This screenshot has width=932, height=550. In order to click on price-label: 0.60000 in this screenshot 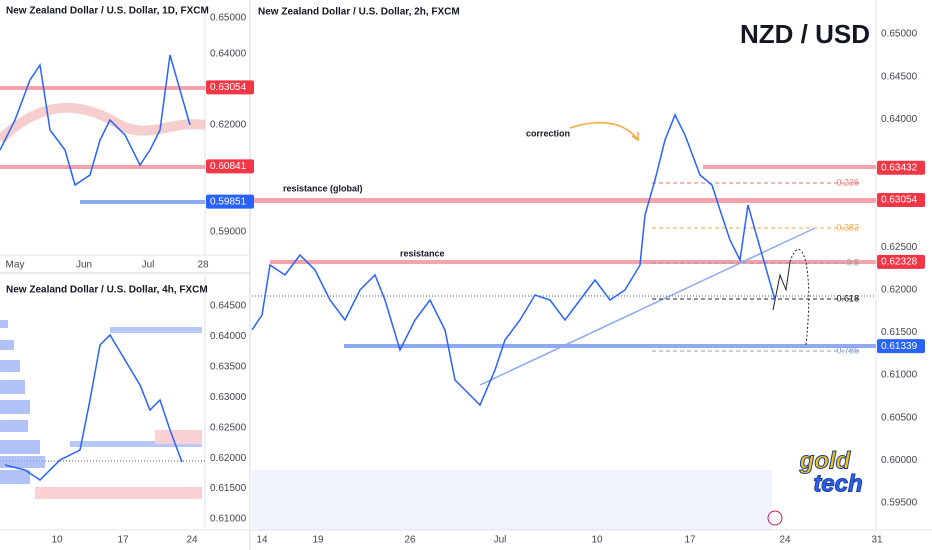, I will do `click(899, 460)`.